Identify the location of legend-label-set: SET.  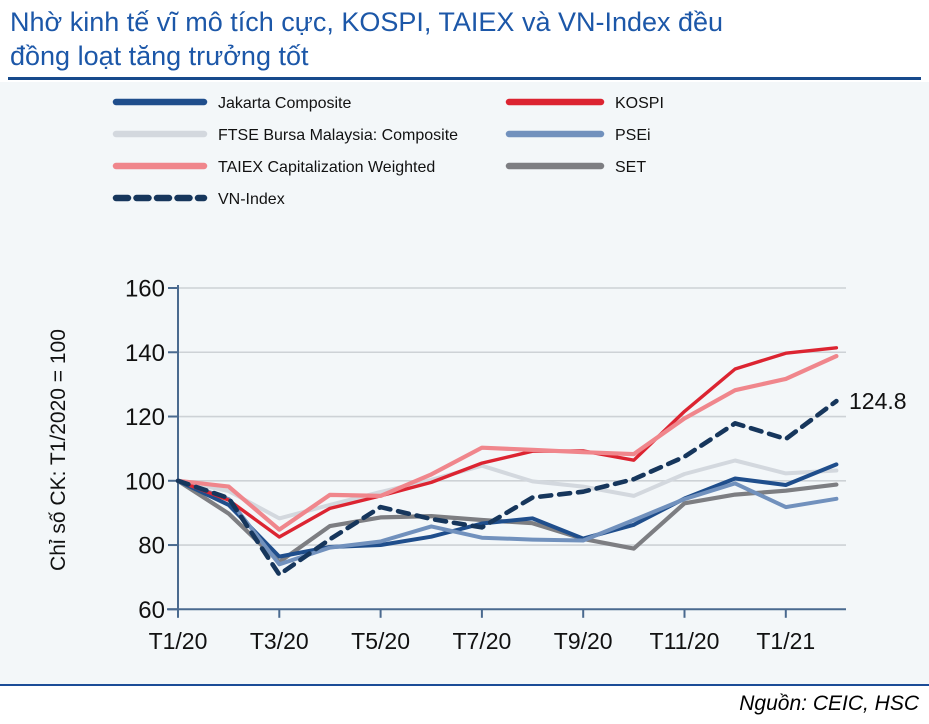
(631, 167).